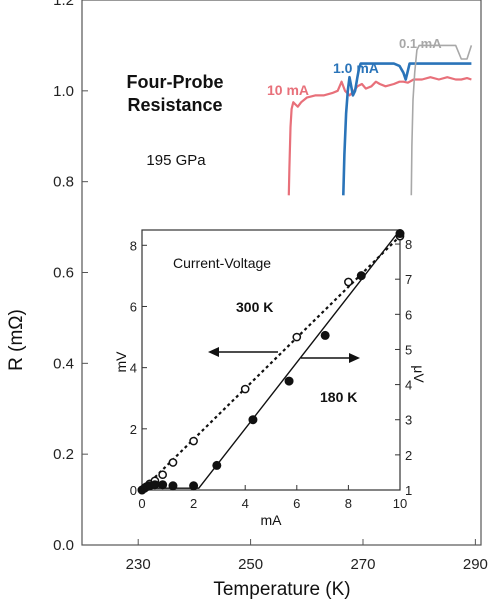  Describe the element at coordinates (254, 307) in the screenshot. I see `inset-label-300k: 300 K` at that location.